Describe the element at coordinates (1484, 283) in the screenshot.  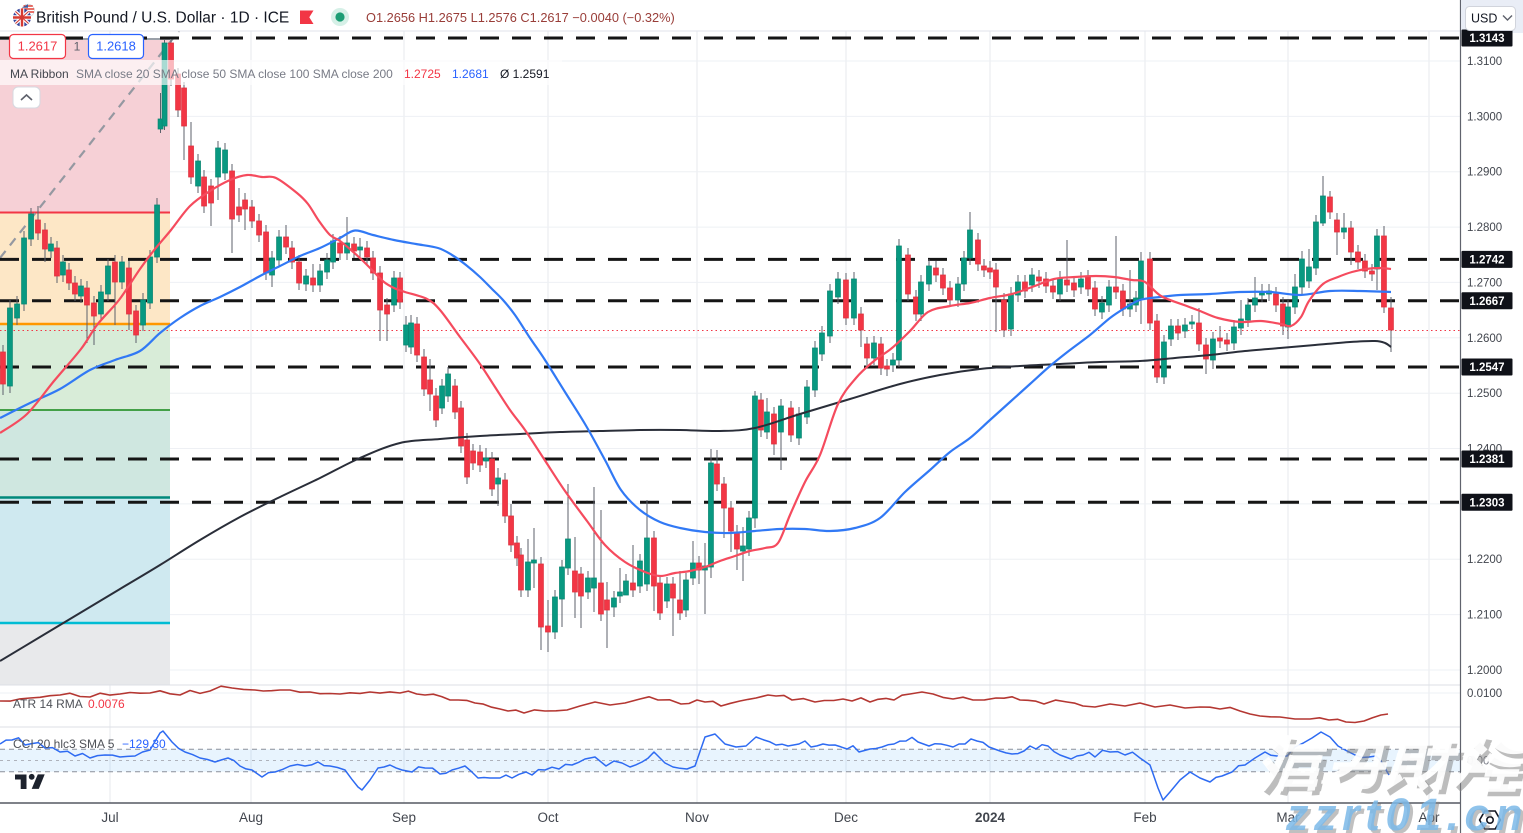
I see `svg-text: 1.2700` at that location.